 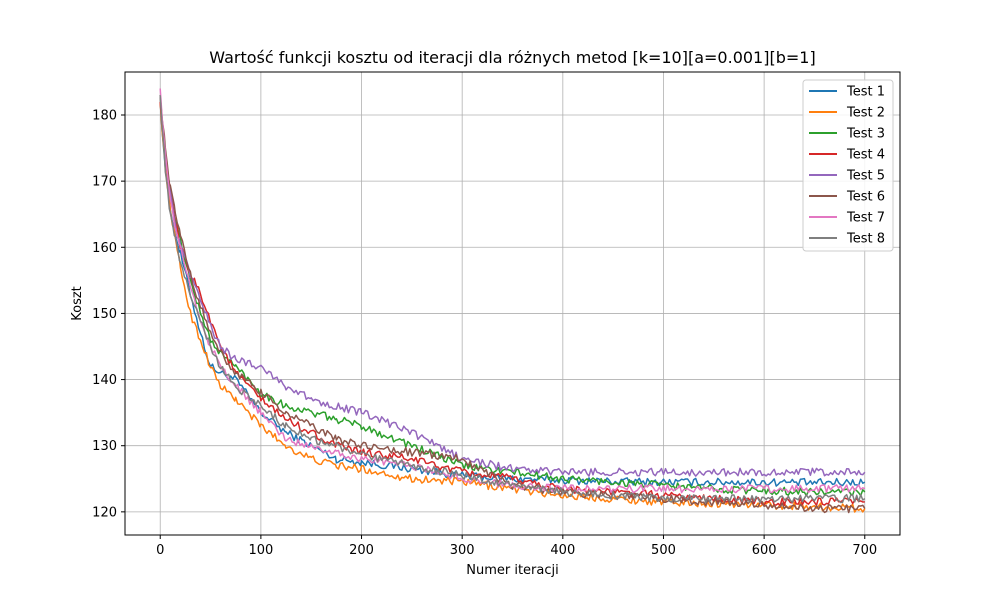 I want to click on x-tick-label: 400, so click(x=562, y=550).